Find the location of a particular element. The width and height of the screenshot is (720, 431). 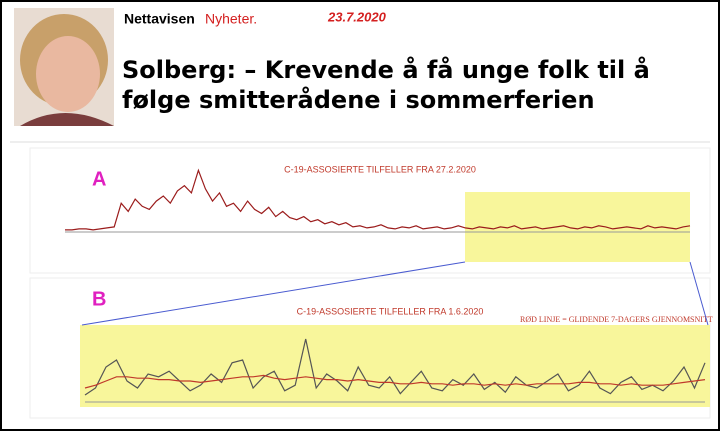

brand: Nettavisen is located at coordinates (159, 19).